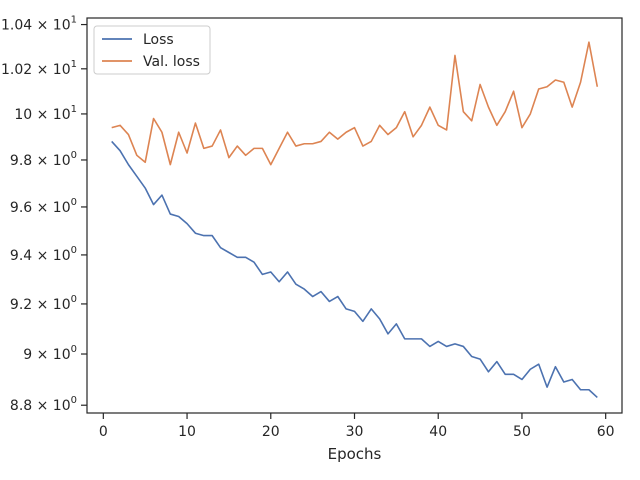 Image resolution: width=640 pixels, height=480 pixels. I want to click on x-tick-label: 60, so click(606, 432).